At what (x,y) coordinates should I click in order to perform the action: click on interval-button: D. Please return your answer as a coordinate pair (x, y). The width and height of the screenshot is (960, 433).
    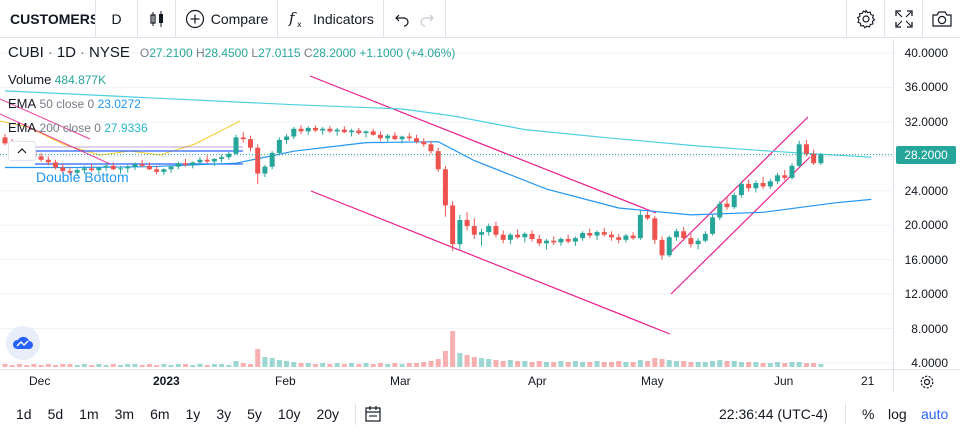
    Looking at the image, I should click on (117, 19).